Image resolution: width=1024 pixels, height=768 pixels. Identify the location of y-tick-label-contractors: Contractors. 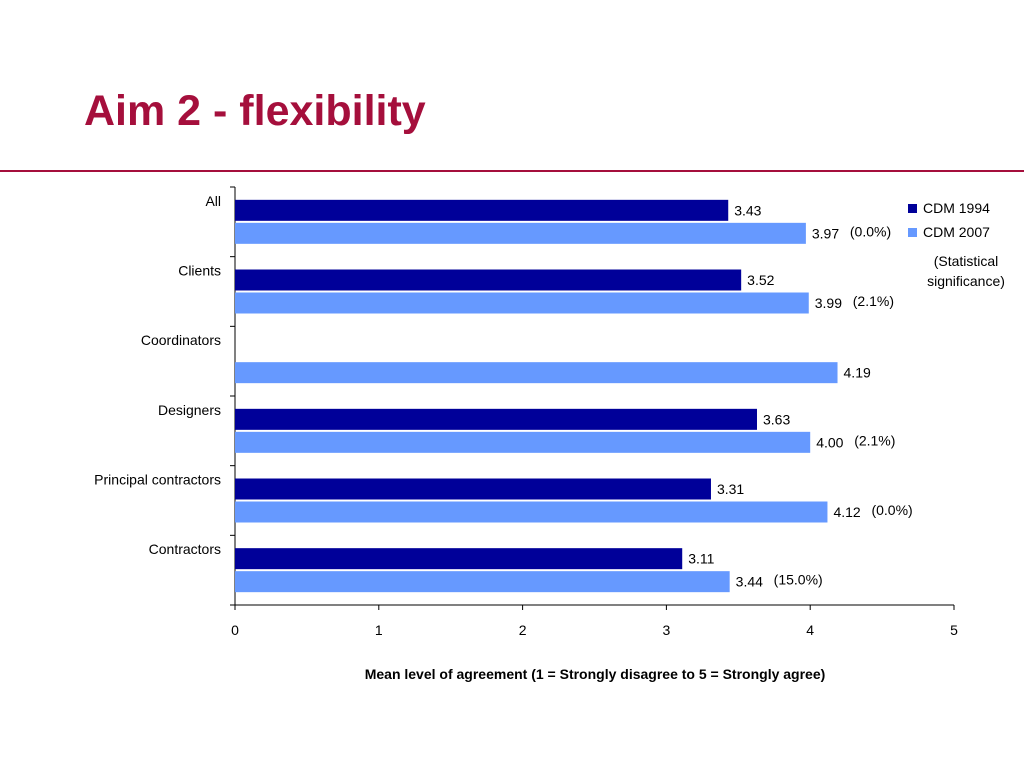
(185, 549).